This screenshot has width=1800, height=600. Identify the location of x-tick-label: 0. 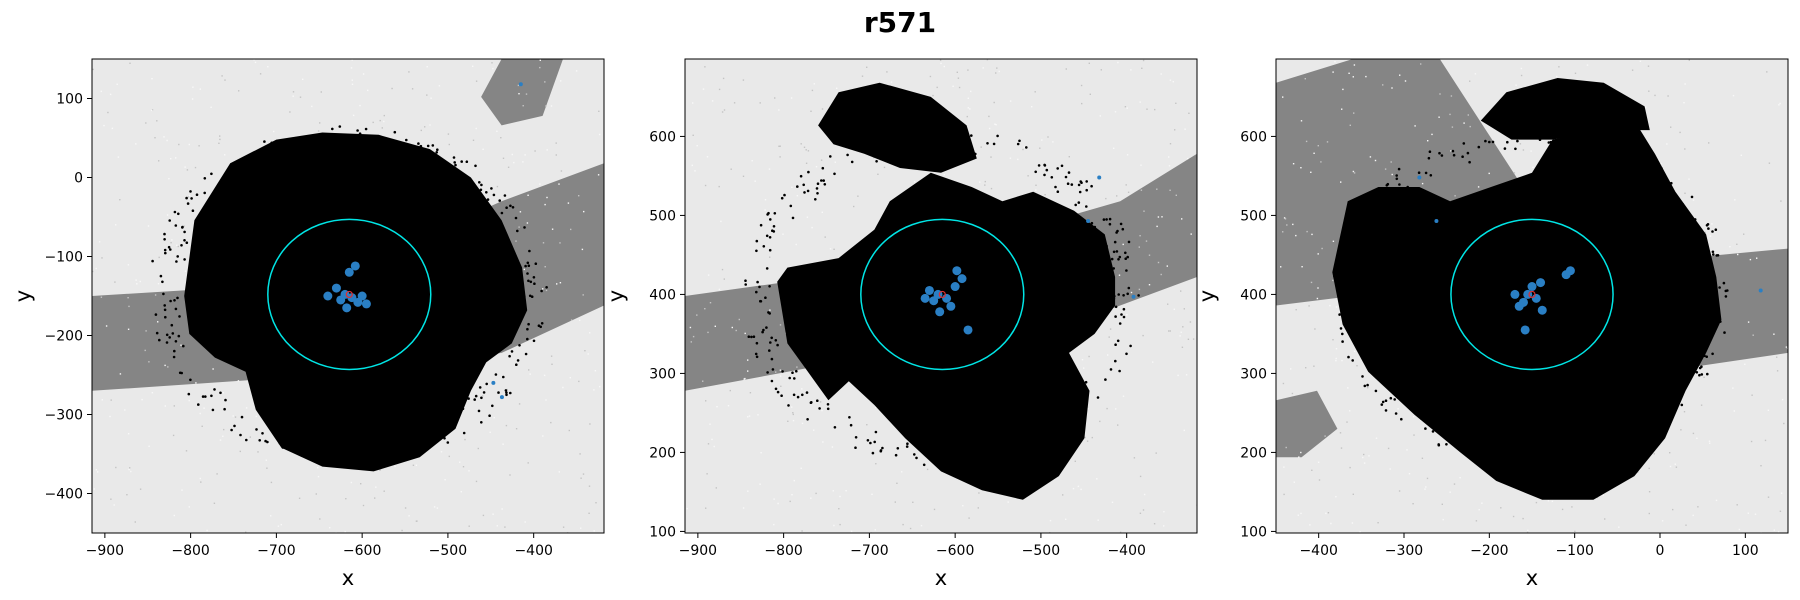
(1660, 551).